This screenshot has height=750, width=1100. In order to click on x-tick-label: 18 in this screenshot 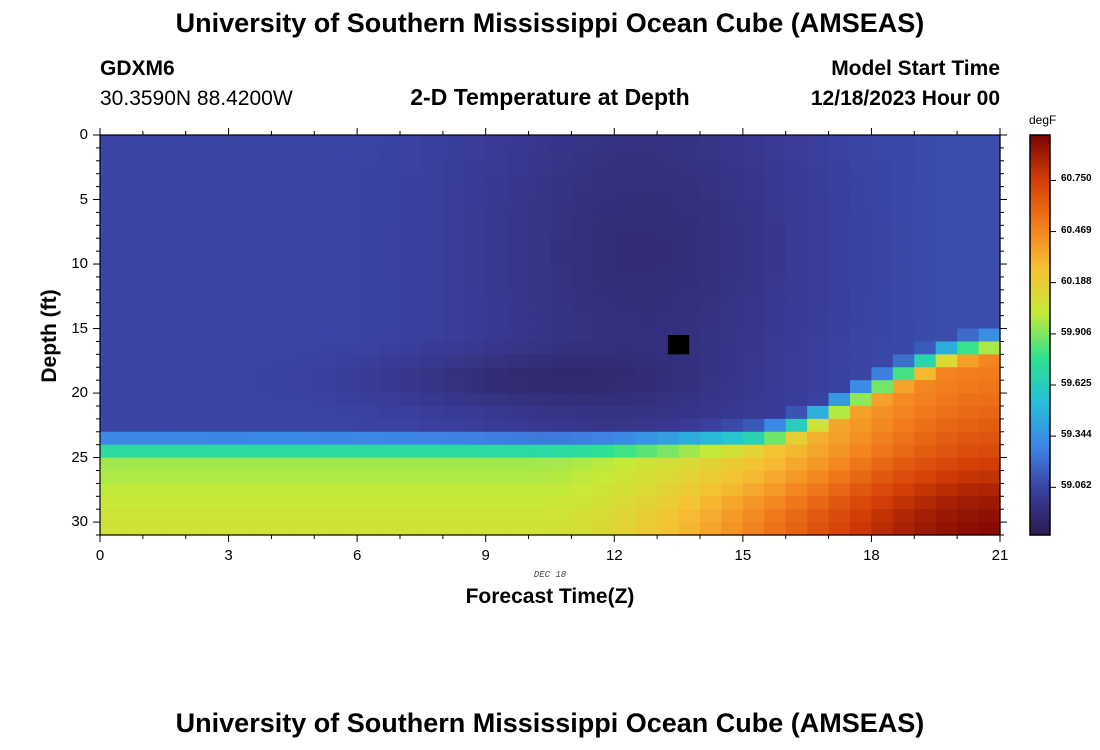, I will do `click(871, 555)`.